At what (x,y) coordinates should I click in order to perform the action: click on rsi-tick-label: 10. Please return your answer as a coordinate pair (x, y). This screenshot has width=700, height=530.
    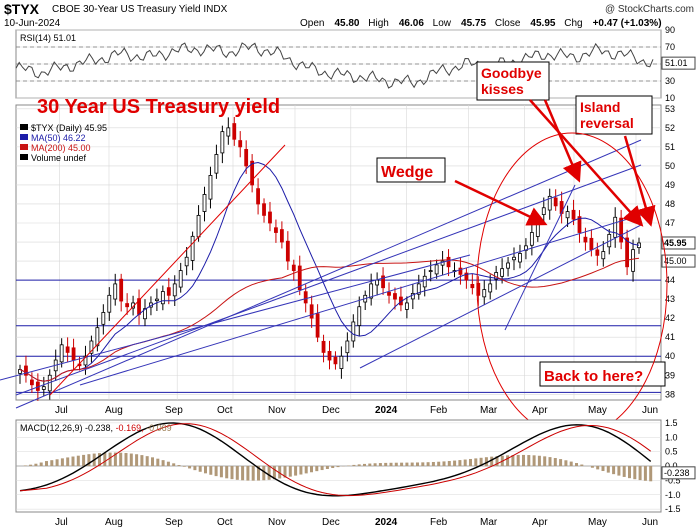
    Looking at the image, I should click on (670, 98).